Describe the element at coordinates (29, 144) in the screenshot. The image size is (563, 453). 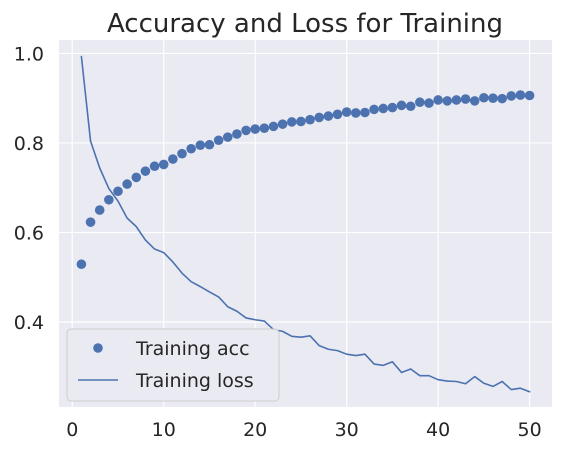
I see `y-tick-label: 0.8` at that location.